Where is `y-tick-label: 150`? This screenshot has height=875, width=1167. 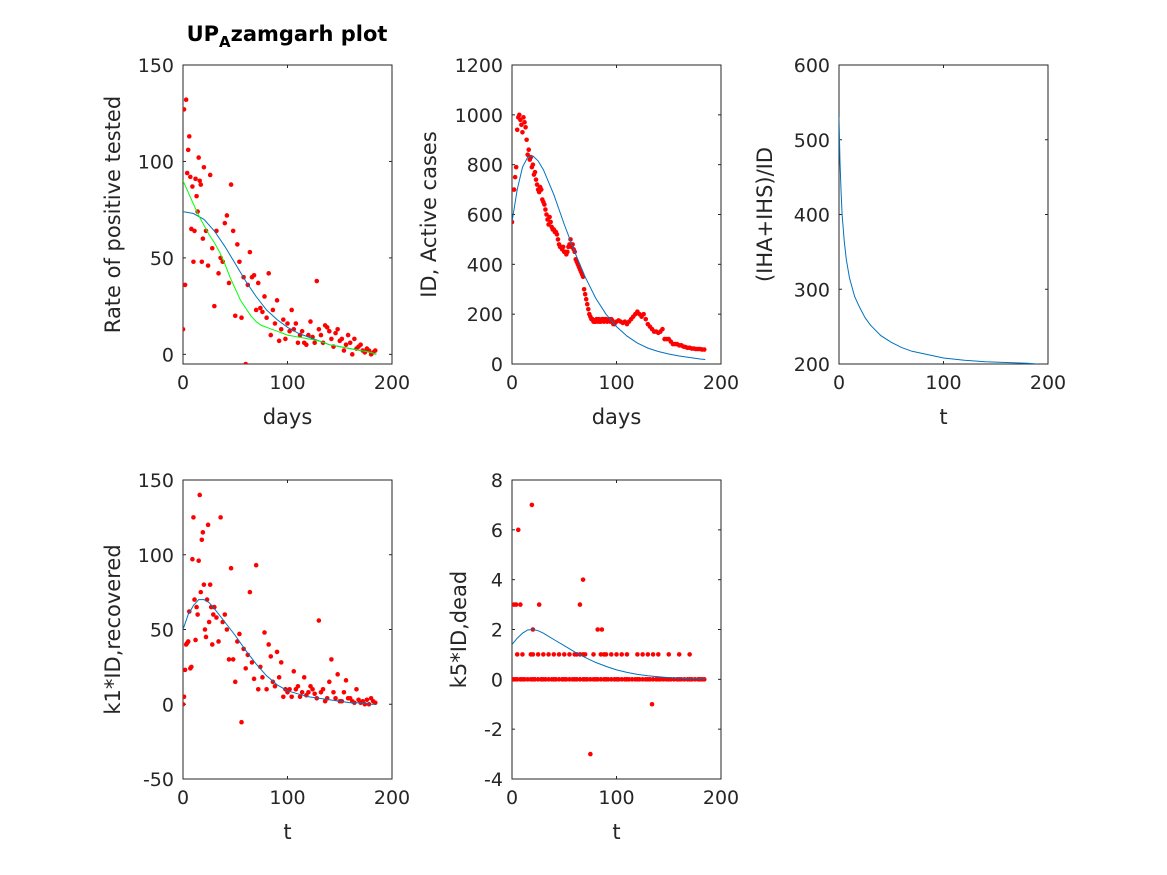 y-tick-label: 150 is located at coordinates (156, 481).